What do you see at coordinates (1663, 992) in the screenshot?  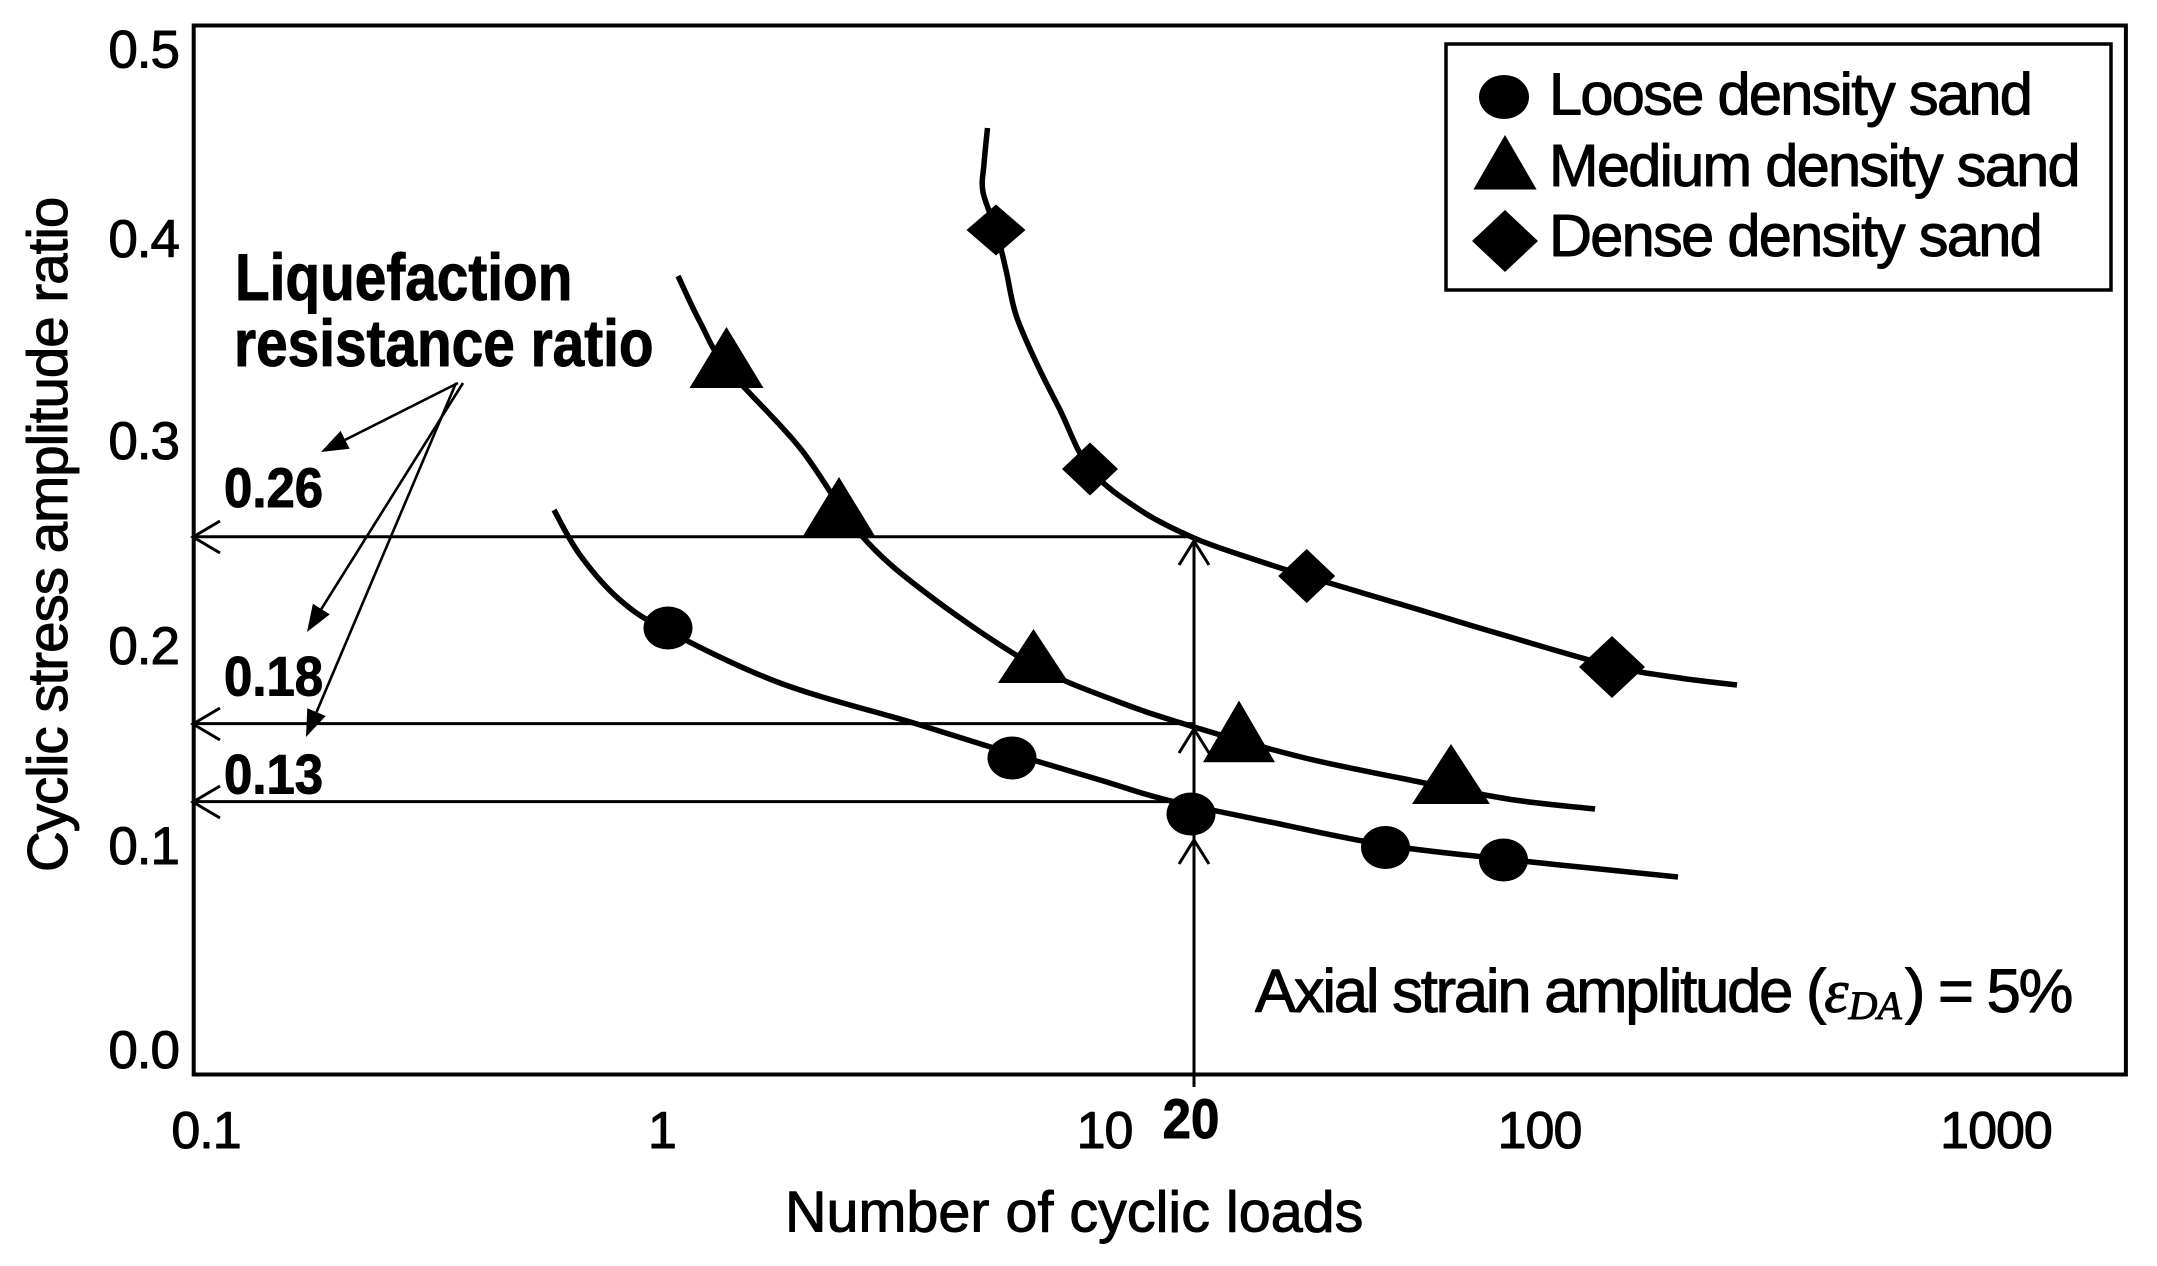 I see `svg-text:Axial strain amplitude (εDA) =: Axial strain amplitude (εDA) = 5%` at bounding box center [1663, 992].